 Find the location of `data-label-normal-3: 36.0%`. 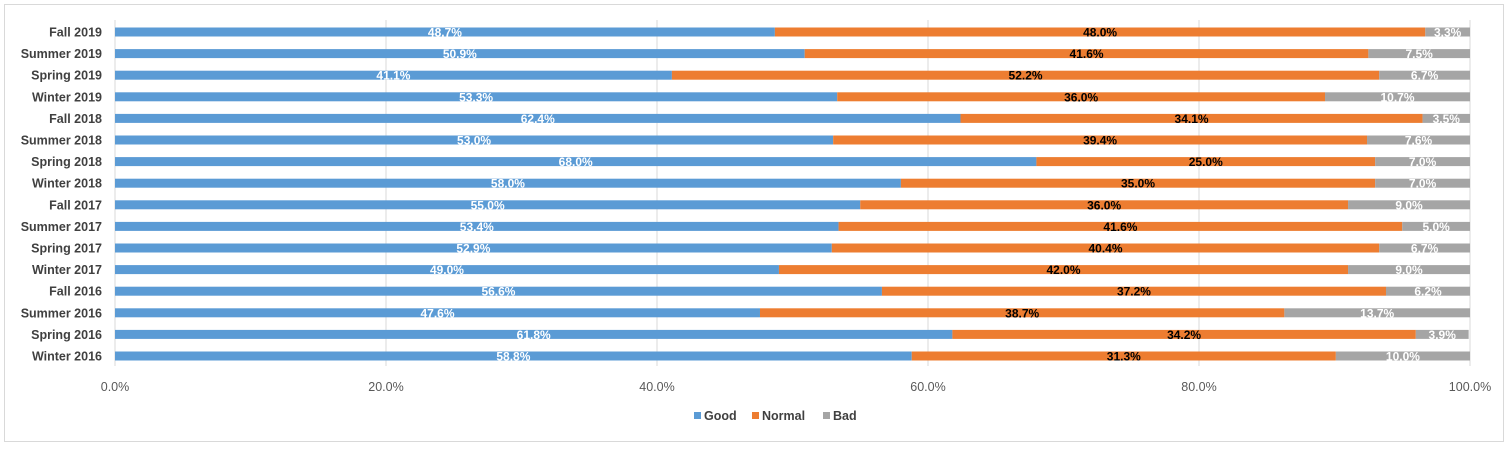

data-label-normal-3: 36.0% is located at coordinates (1081, 97).